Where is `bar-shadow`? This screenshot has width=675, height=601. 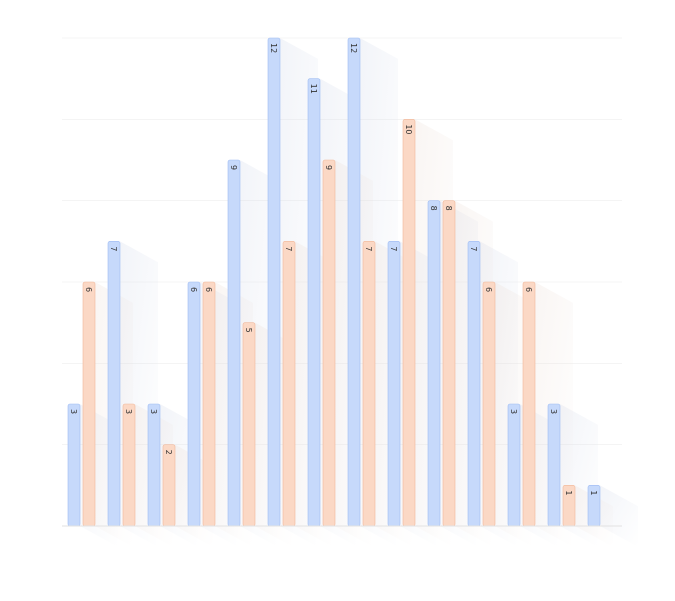
bar-shadow is located at coordinates (619, 516).